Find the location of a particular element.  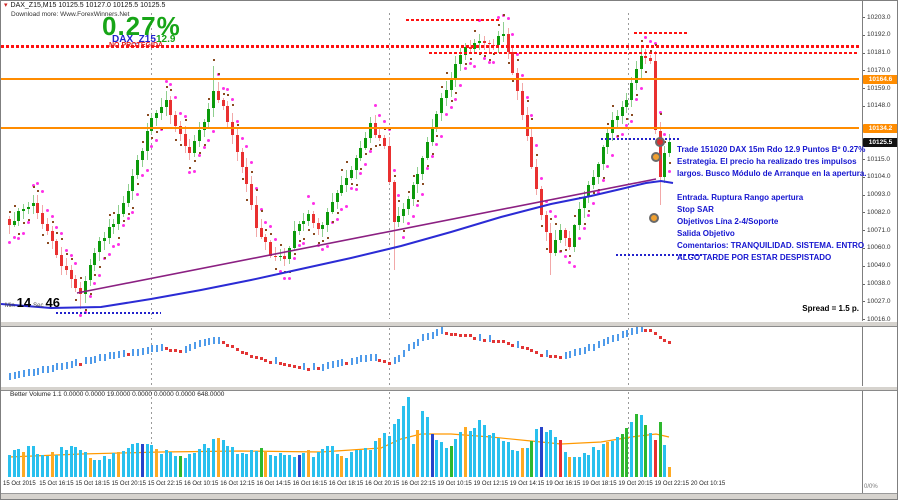

price-badge: 10164.6 is located at coordinates (880, 79).